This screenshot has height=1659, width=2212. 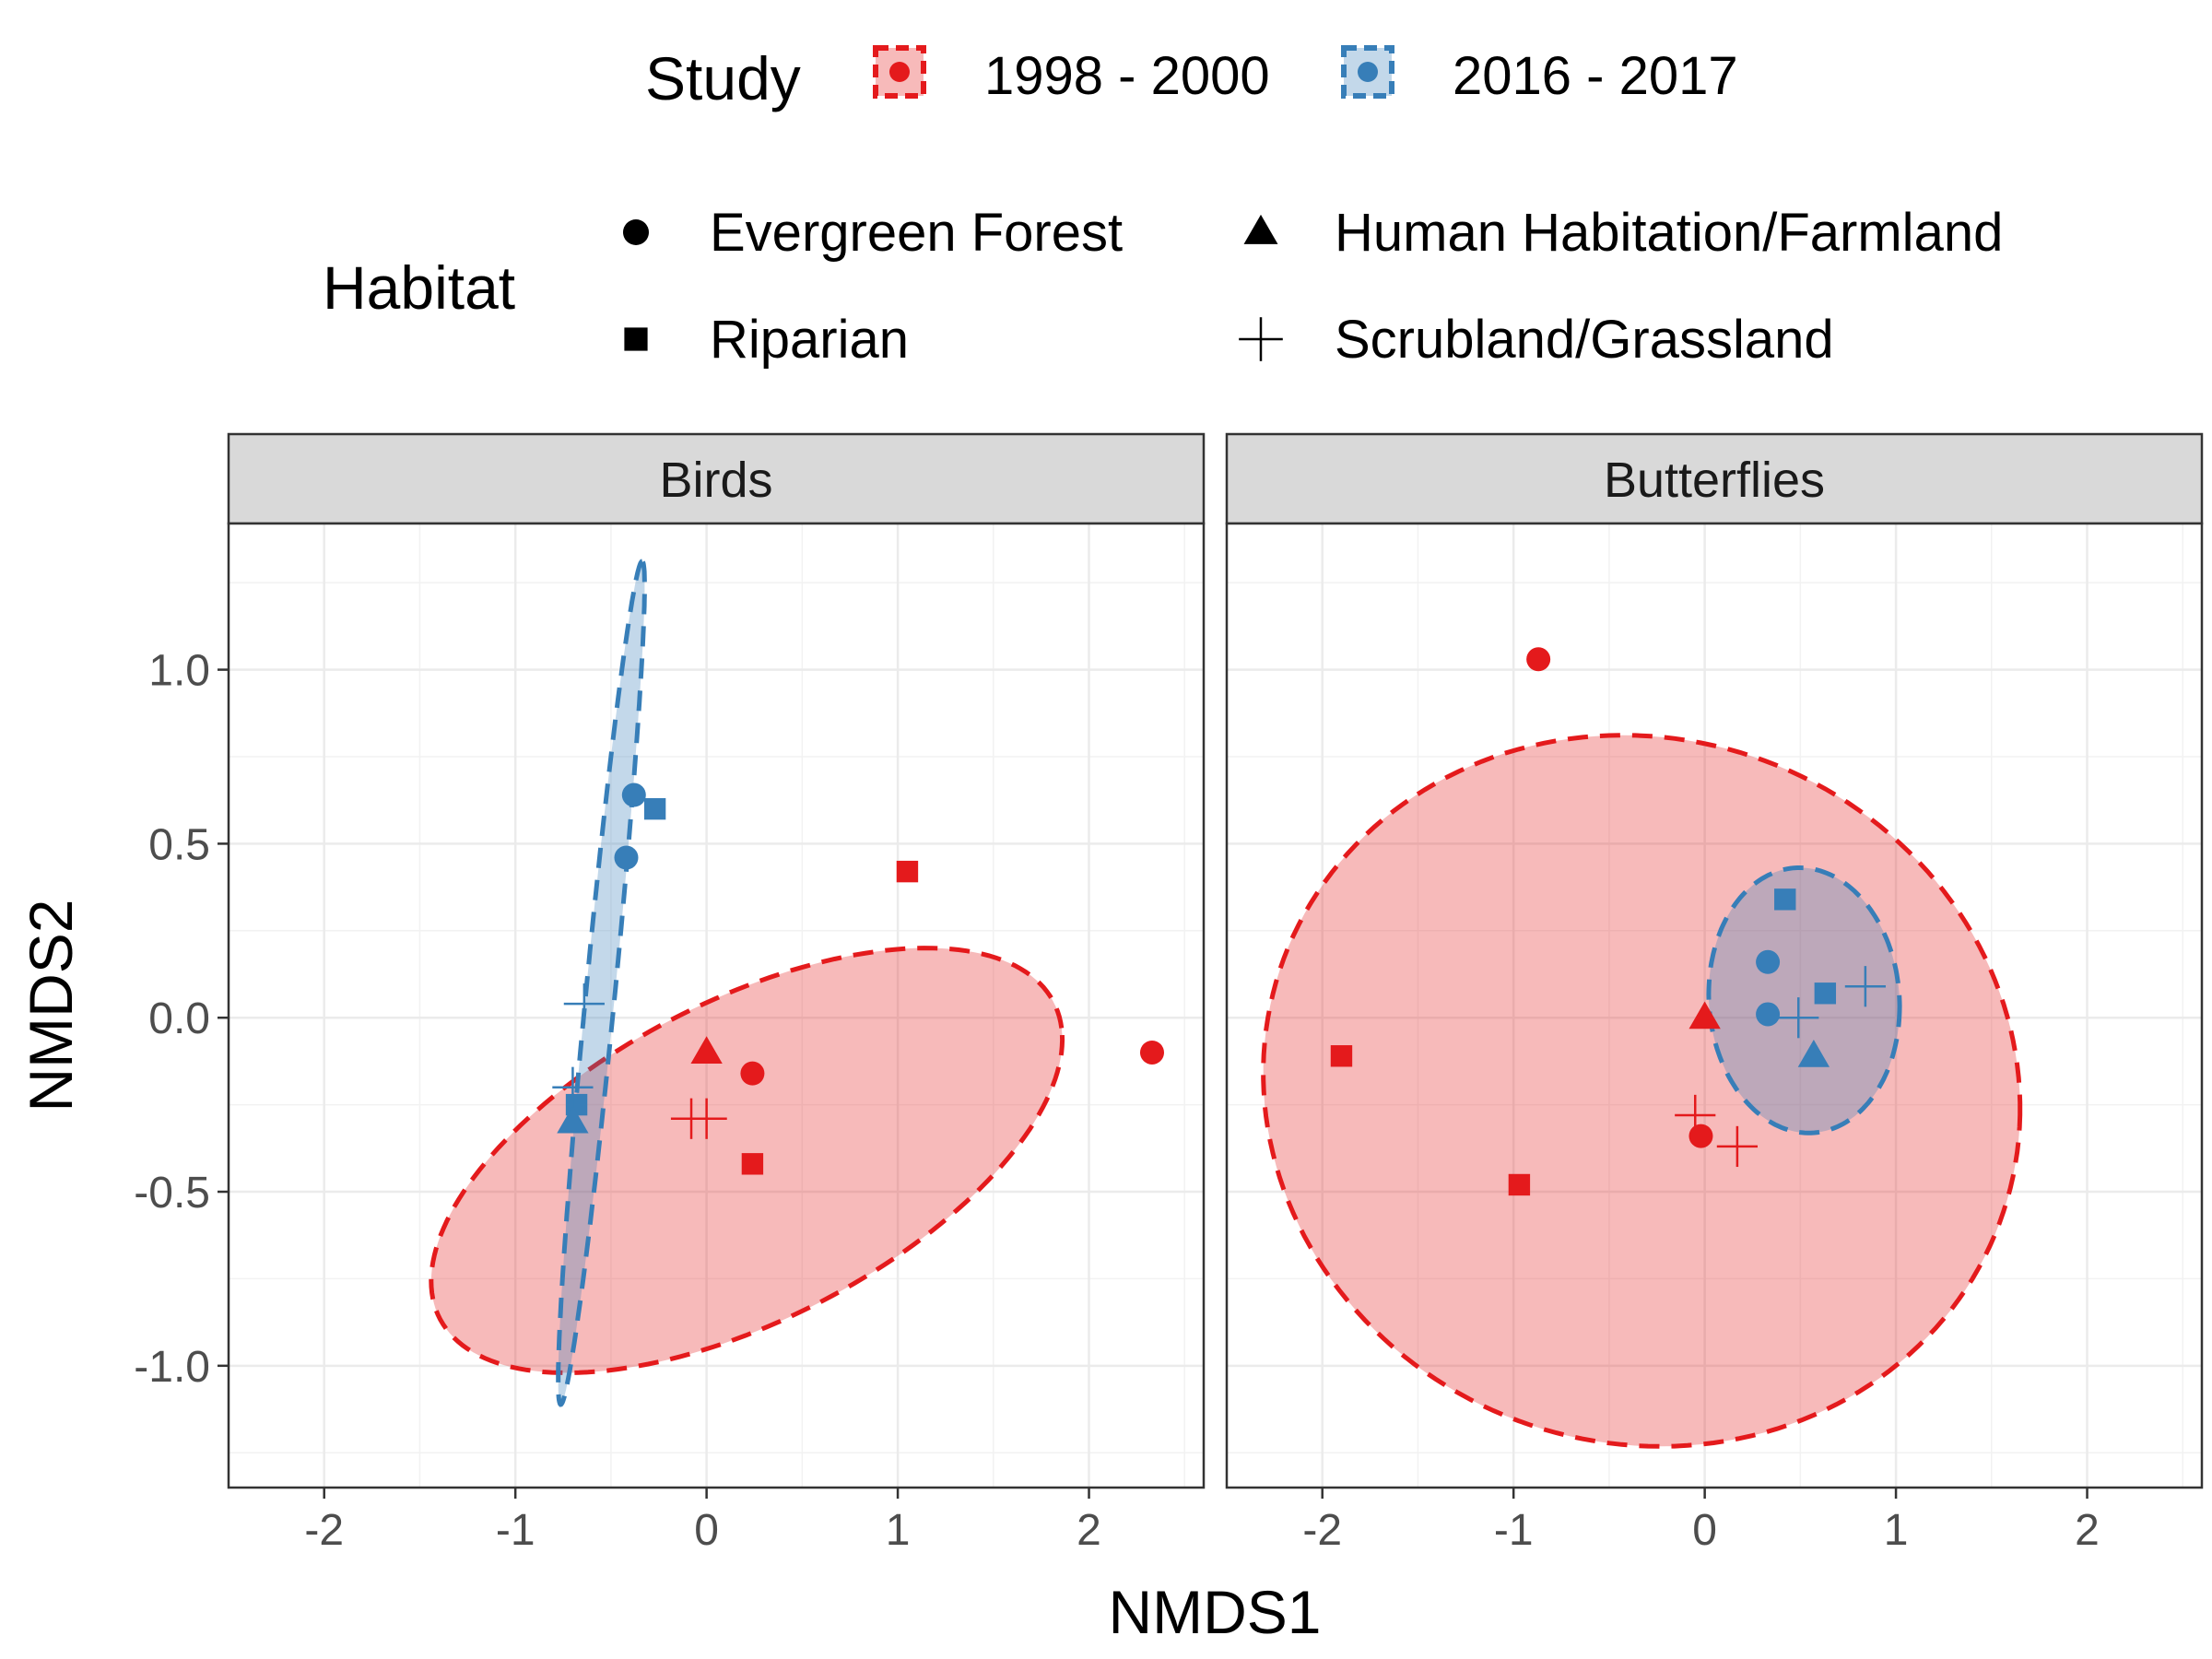 What do you see at coordinates (636, 232) in the screenshot?
I see `legend-key-habitat-evergreen-forest` at bounding box center [636, 232].